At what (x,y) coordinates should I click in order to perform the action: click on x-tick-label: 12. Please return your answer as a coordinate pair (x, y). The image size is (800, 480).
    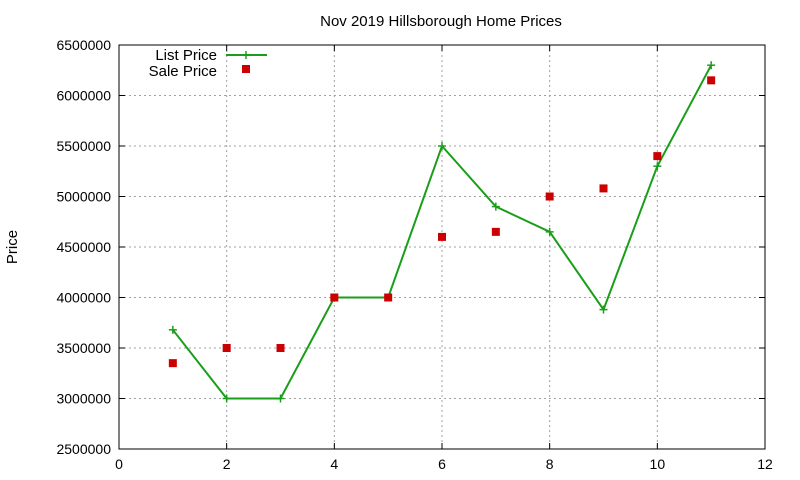
    Looking at the image, I should click on (765, 464).